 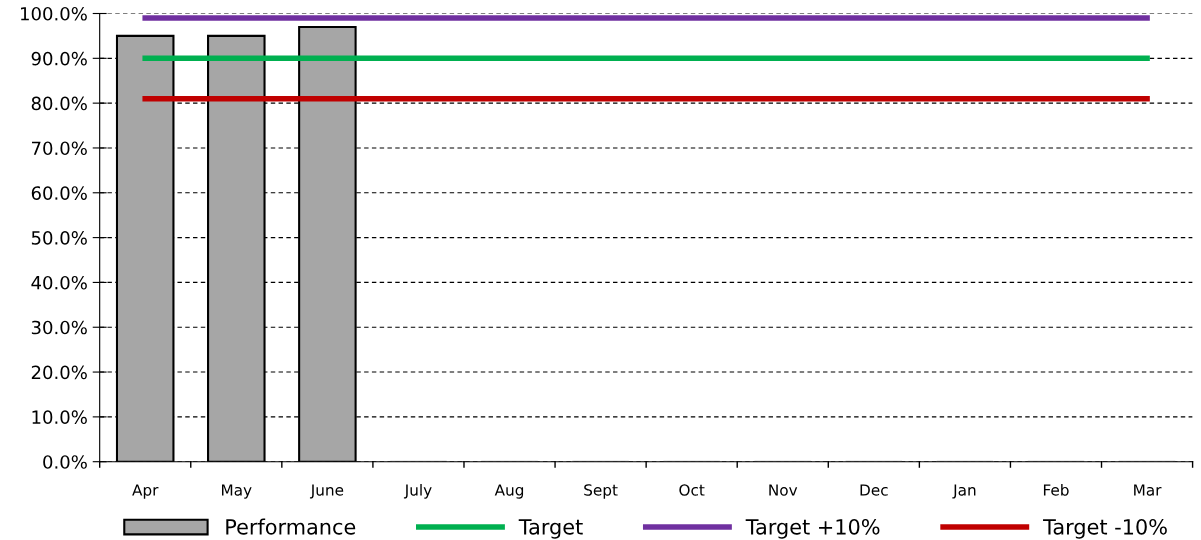 I want to click on x-tick-label: Nov, so click(x=783, y=490).